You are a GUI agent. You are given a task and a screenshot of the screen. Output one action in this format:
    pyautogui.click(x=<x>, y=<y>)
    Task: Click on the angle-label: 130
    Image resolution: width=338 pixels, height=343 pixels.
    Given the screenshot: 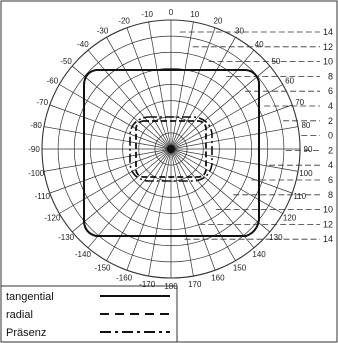 What is the action you would take?
    pyautogui.click(x=276, y=237)
    